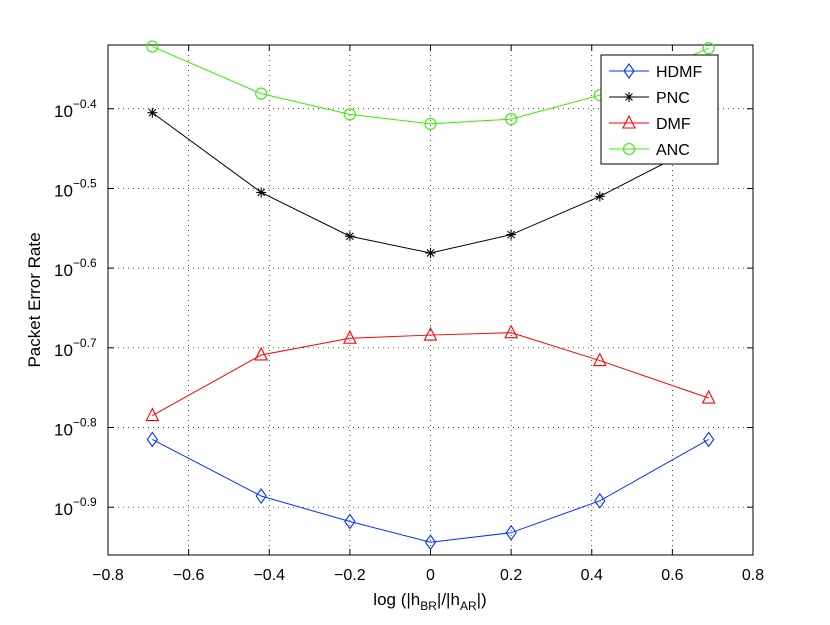 The image size is (830, 625). What do you see at coordinates (511, 575) in the screenshot?
I see `x-tick-label: 0.2` at bounding box center [511, 575].